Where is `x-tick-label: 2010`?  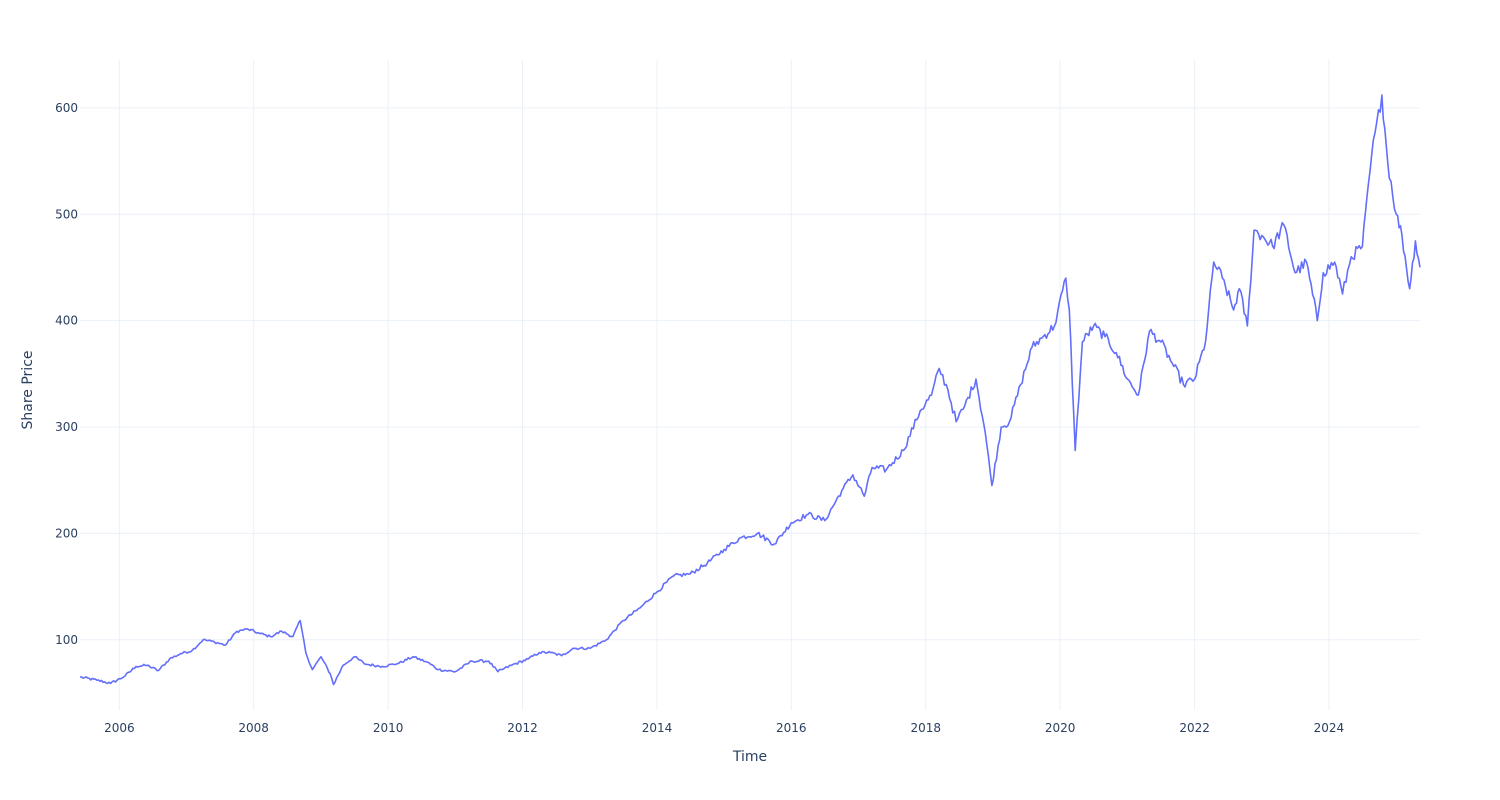 x-tick-label: 2010 is located at coordinates (388, 728).